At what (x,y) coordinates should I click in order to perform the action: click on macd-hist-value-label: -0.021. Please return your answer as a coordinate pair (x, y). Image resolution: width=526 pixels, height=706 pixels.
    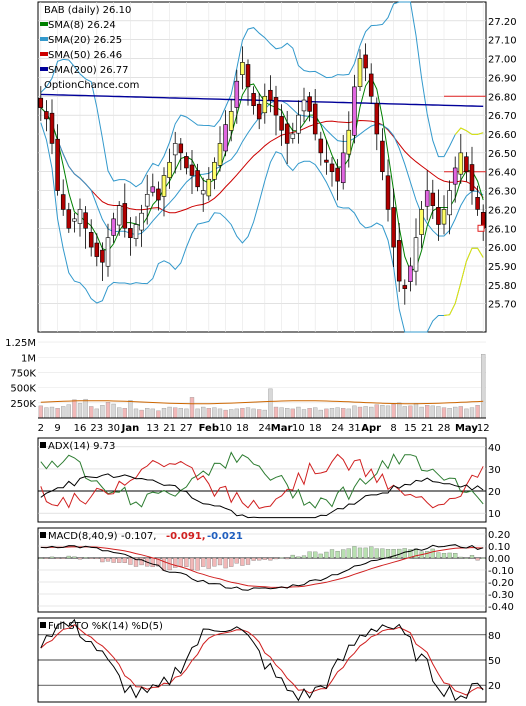
    Looking at the image, I should click on (225, 536).